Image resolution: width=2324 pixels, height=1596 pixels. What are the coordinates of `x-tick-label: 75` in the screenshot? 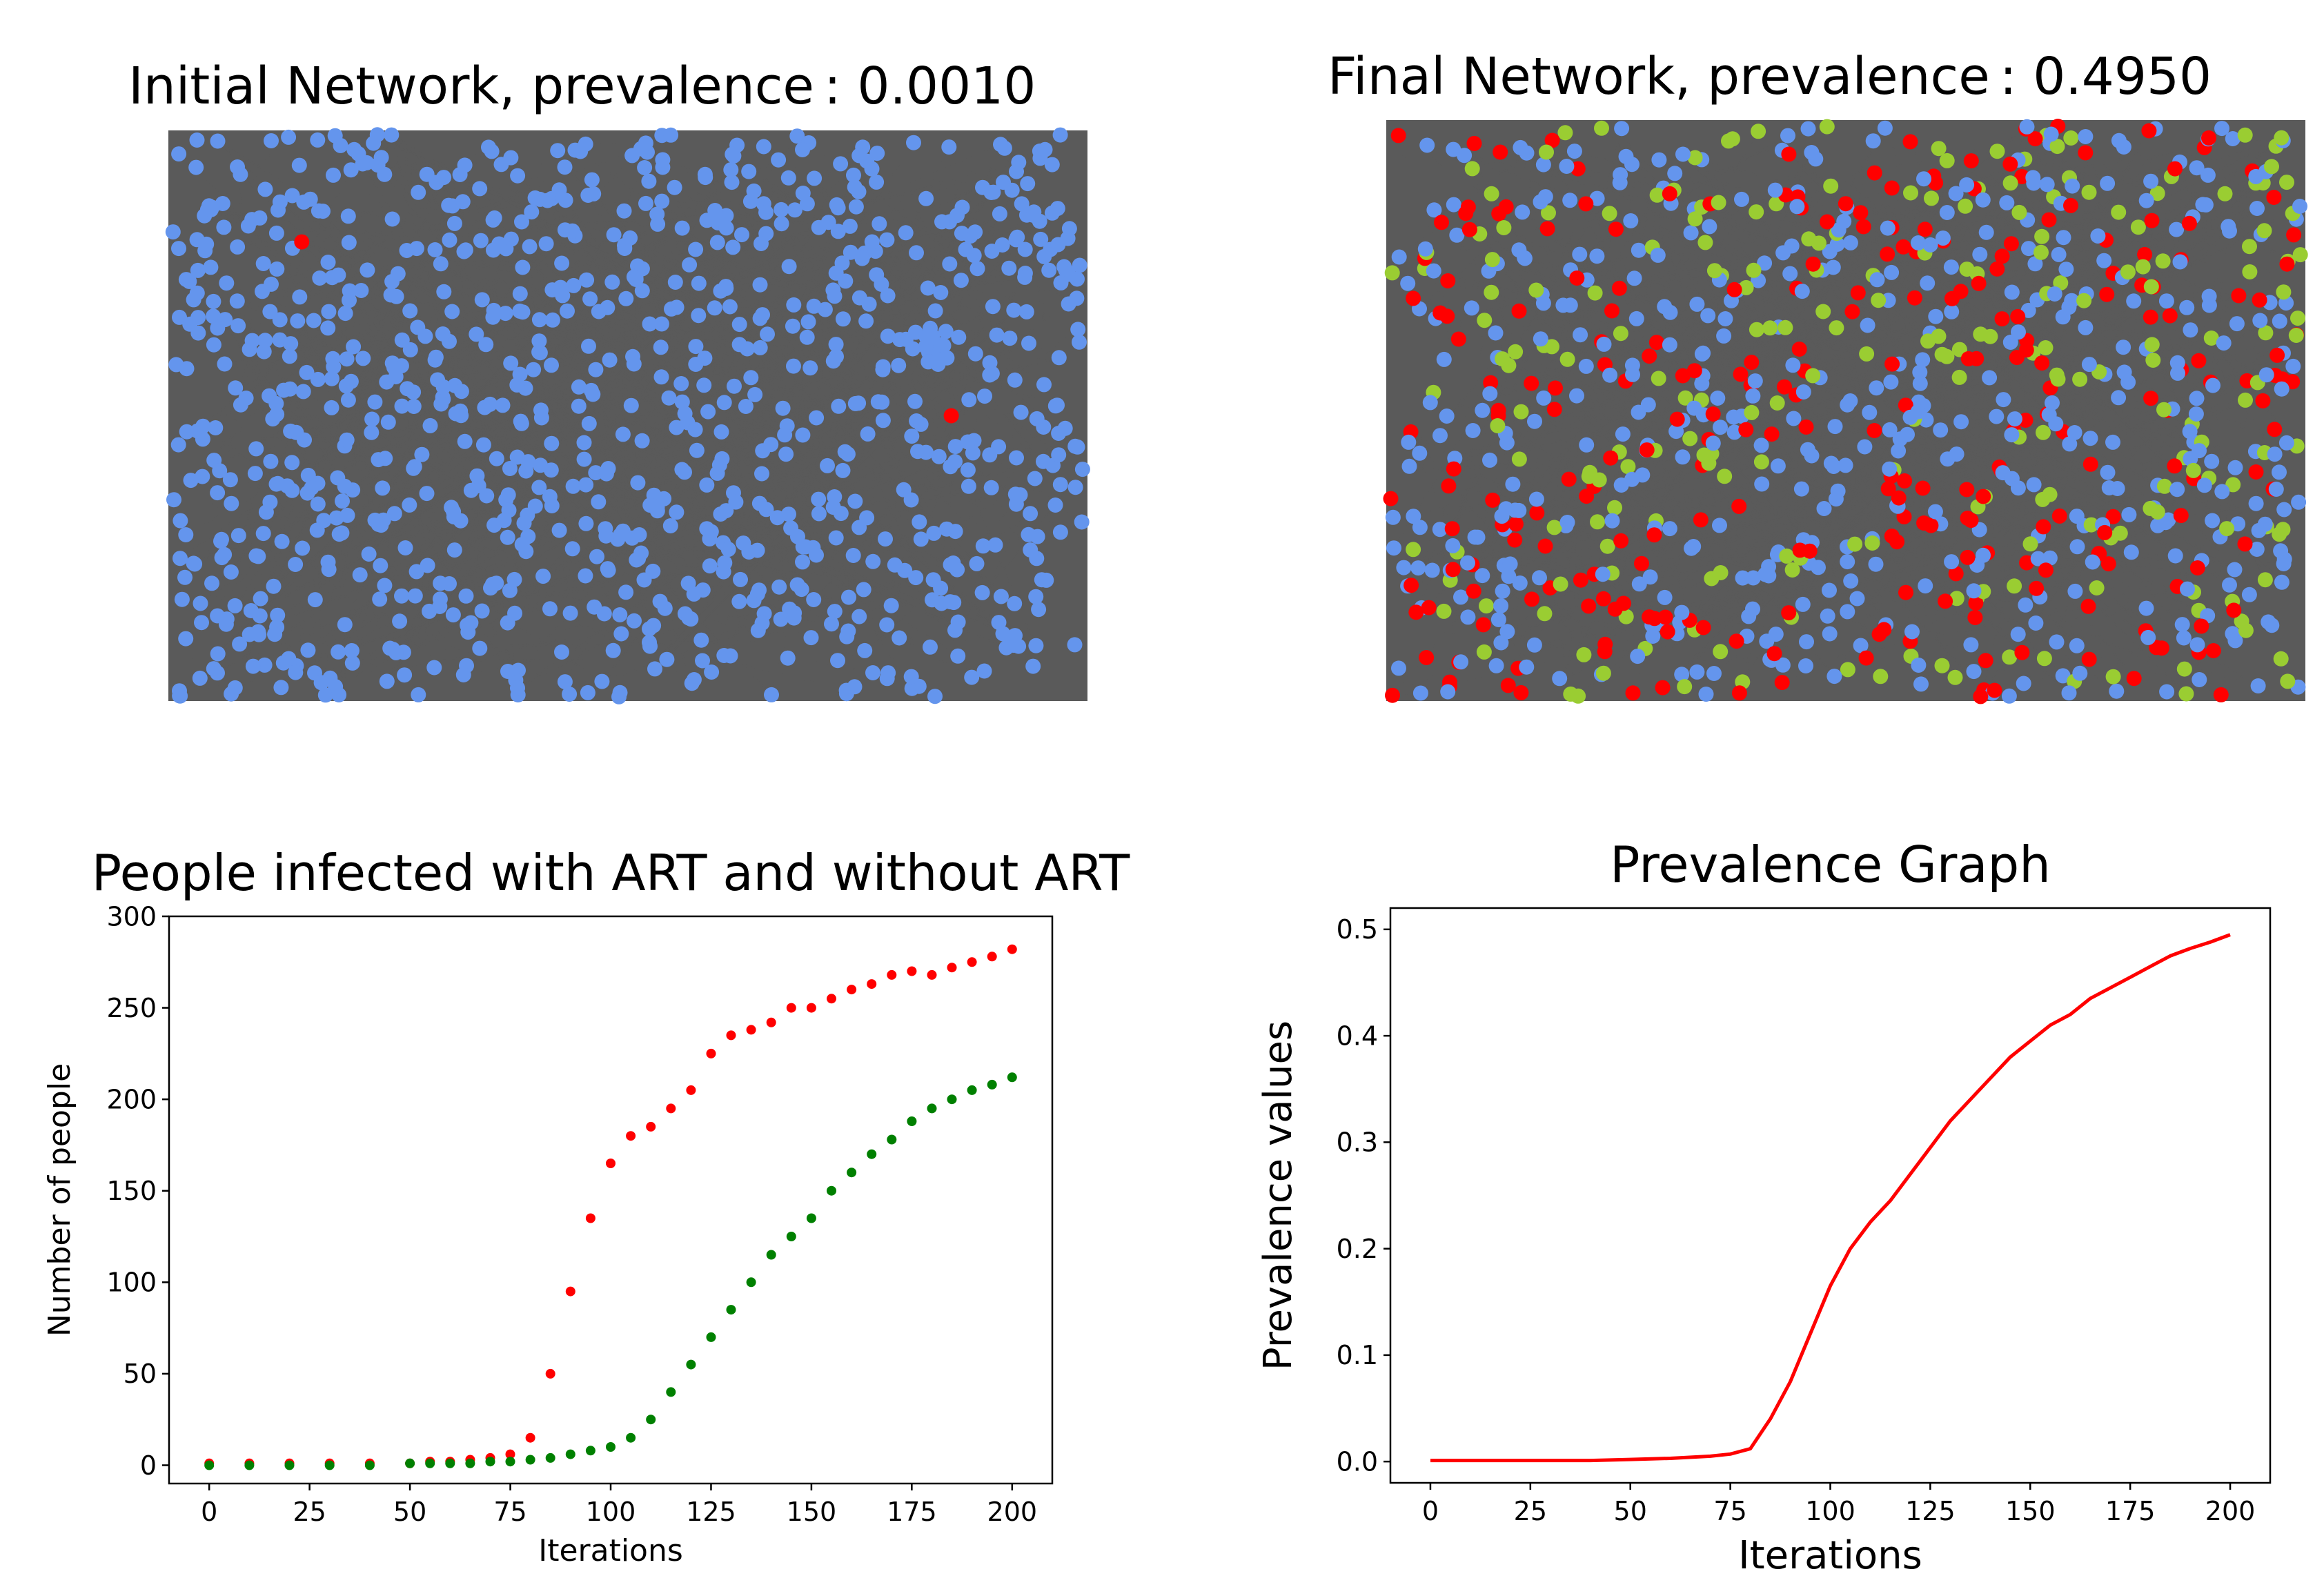 It's located at (1729, 1511).